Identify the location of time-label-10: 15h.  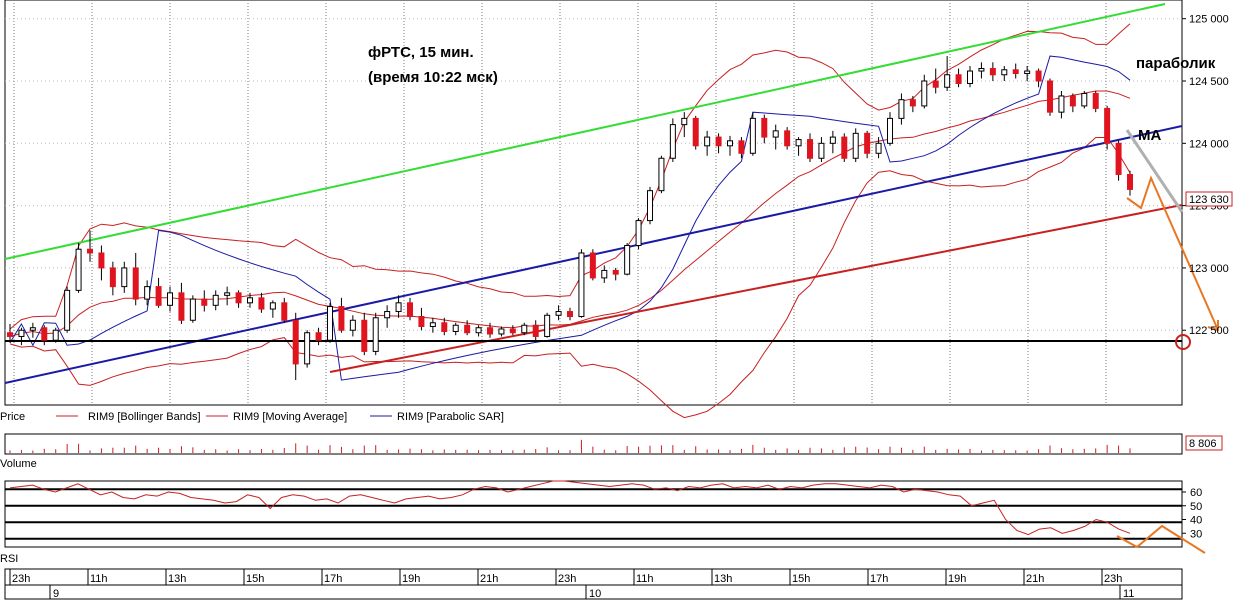
(801, 579).